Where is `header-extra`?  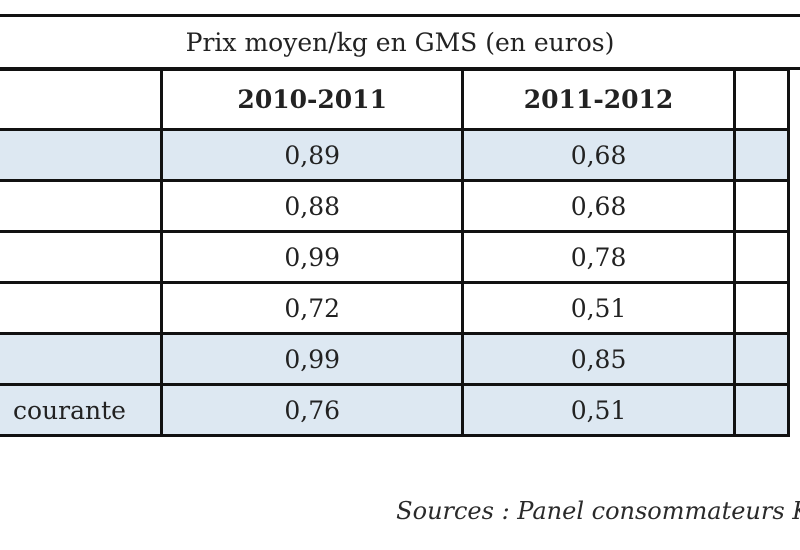 header-extra is located at coordinates (761, 99).